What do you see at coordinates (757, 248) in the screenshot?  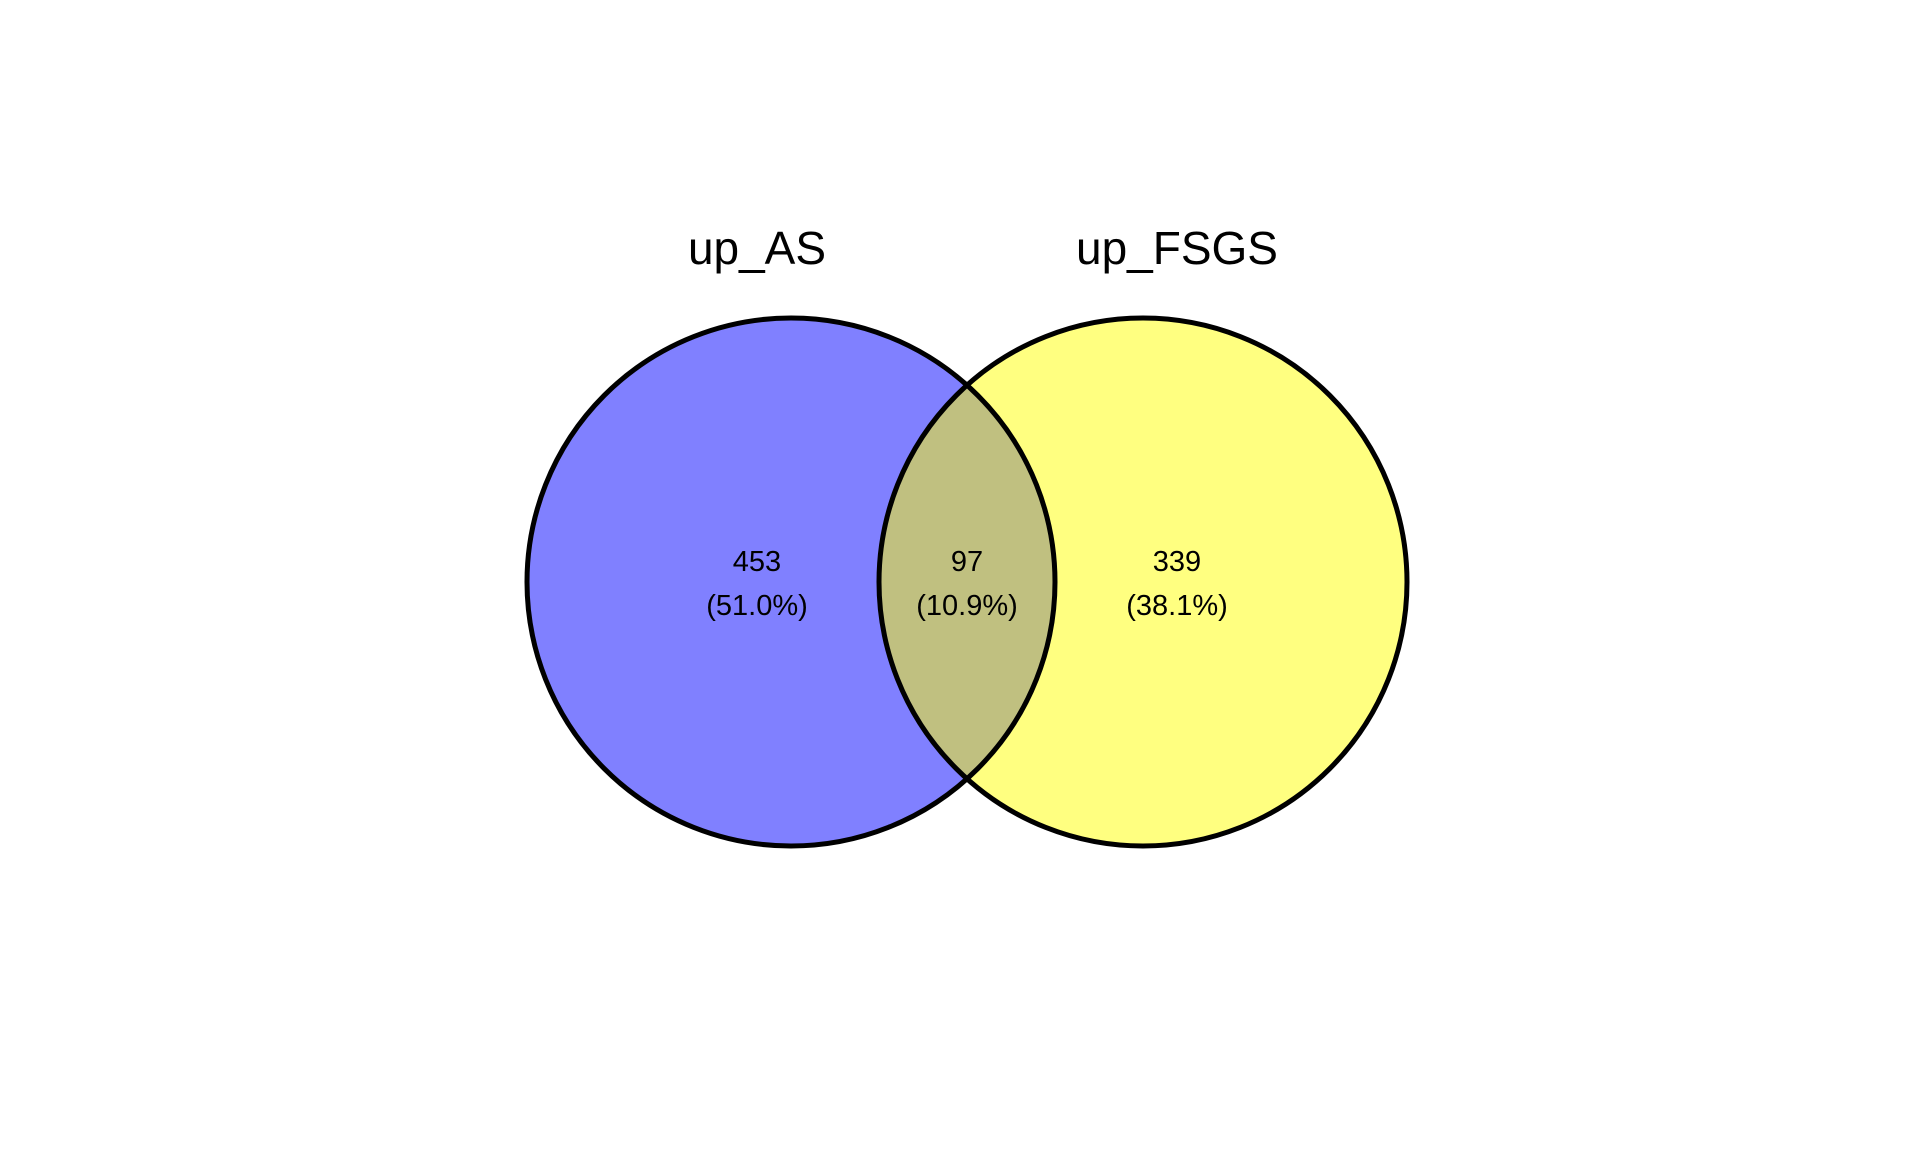 I see `set-a-label: up_AS` at bounding box center [757, 248].